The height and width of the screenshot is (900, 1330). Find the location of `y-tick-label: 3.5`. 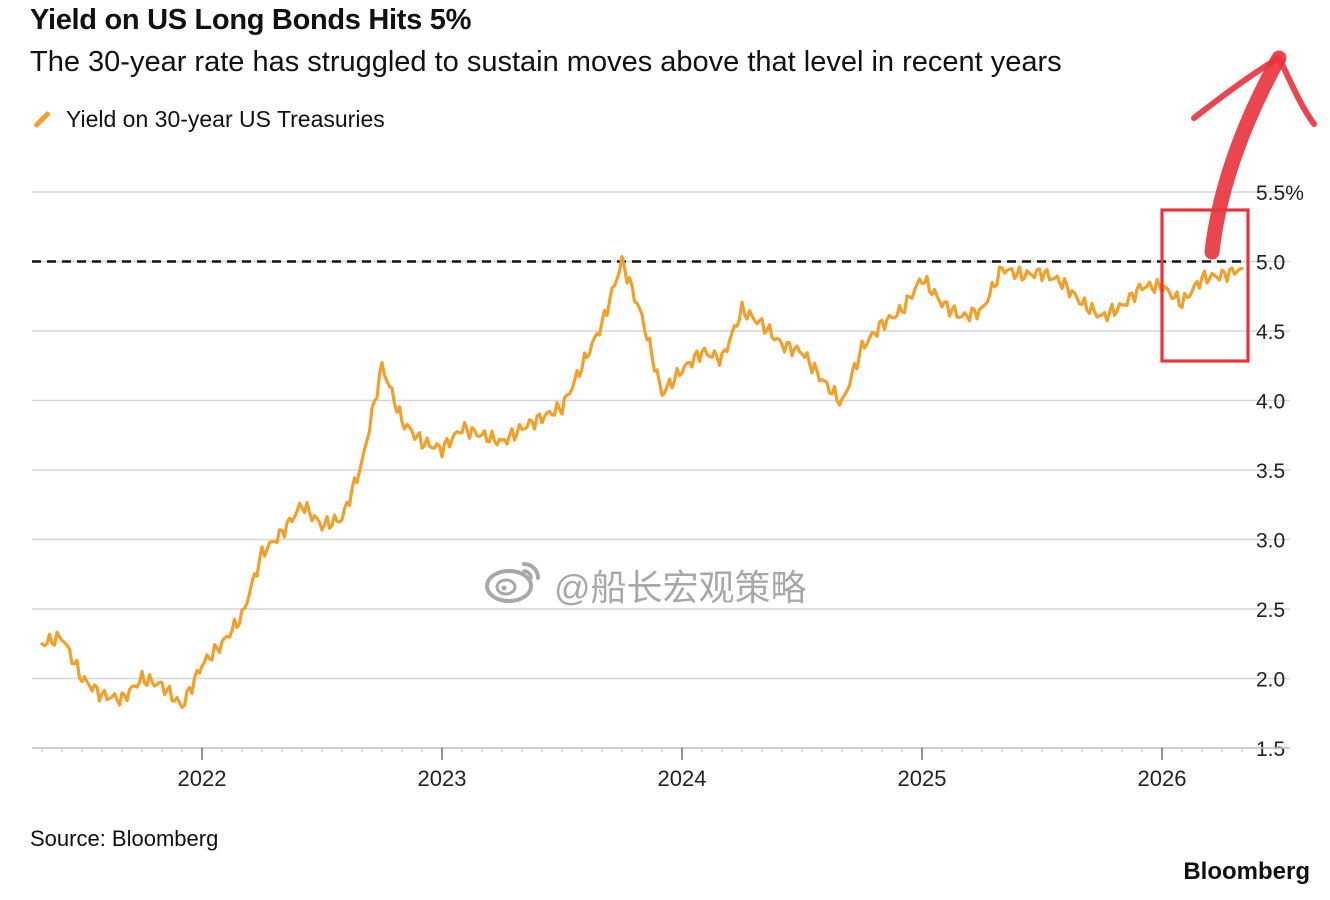

y-tick-label: 3.5 is located at coordinates (1270, 471).